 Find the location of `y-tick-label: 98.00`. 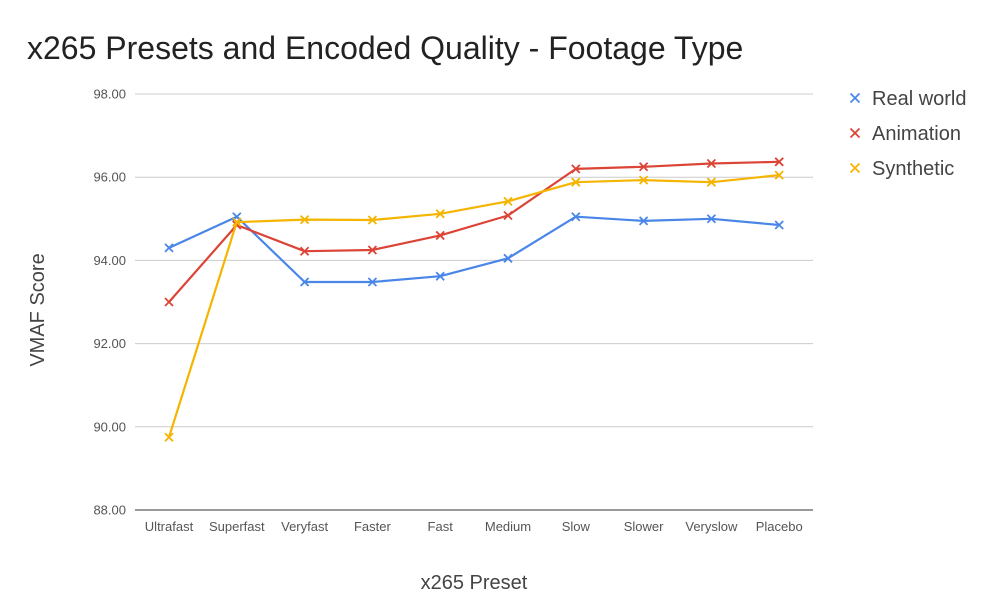

y-tick-label: 98.00 is located at coordinates (109, 94).